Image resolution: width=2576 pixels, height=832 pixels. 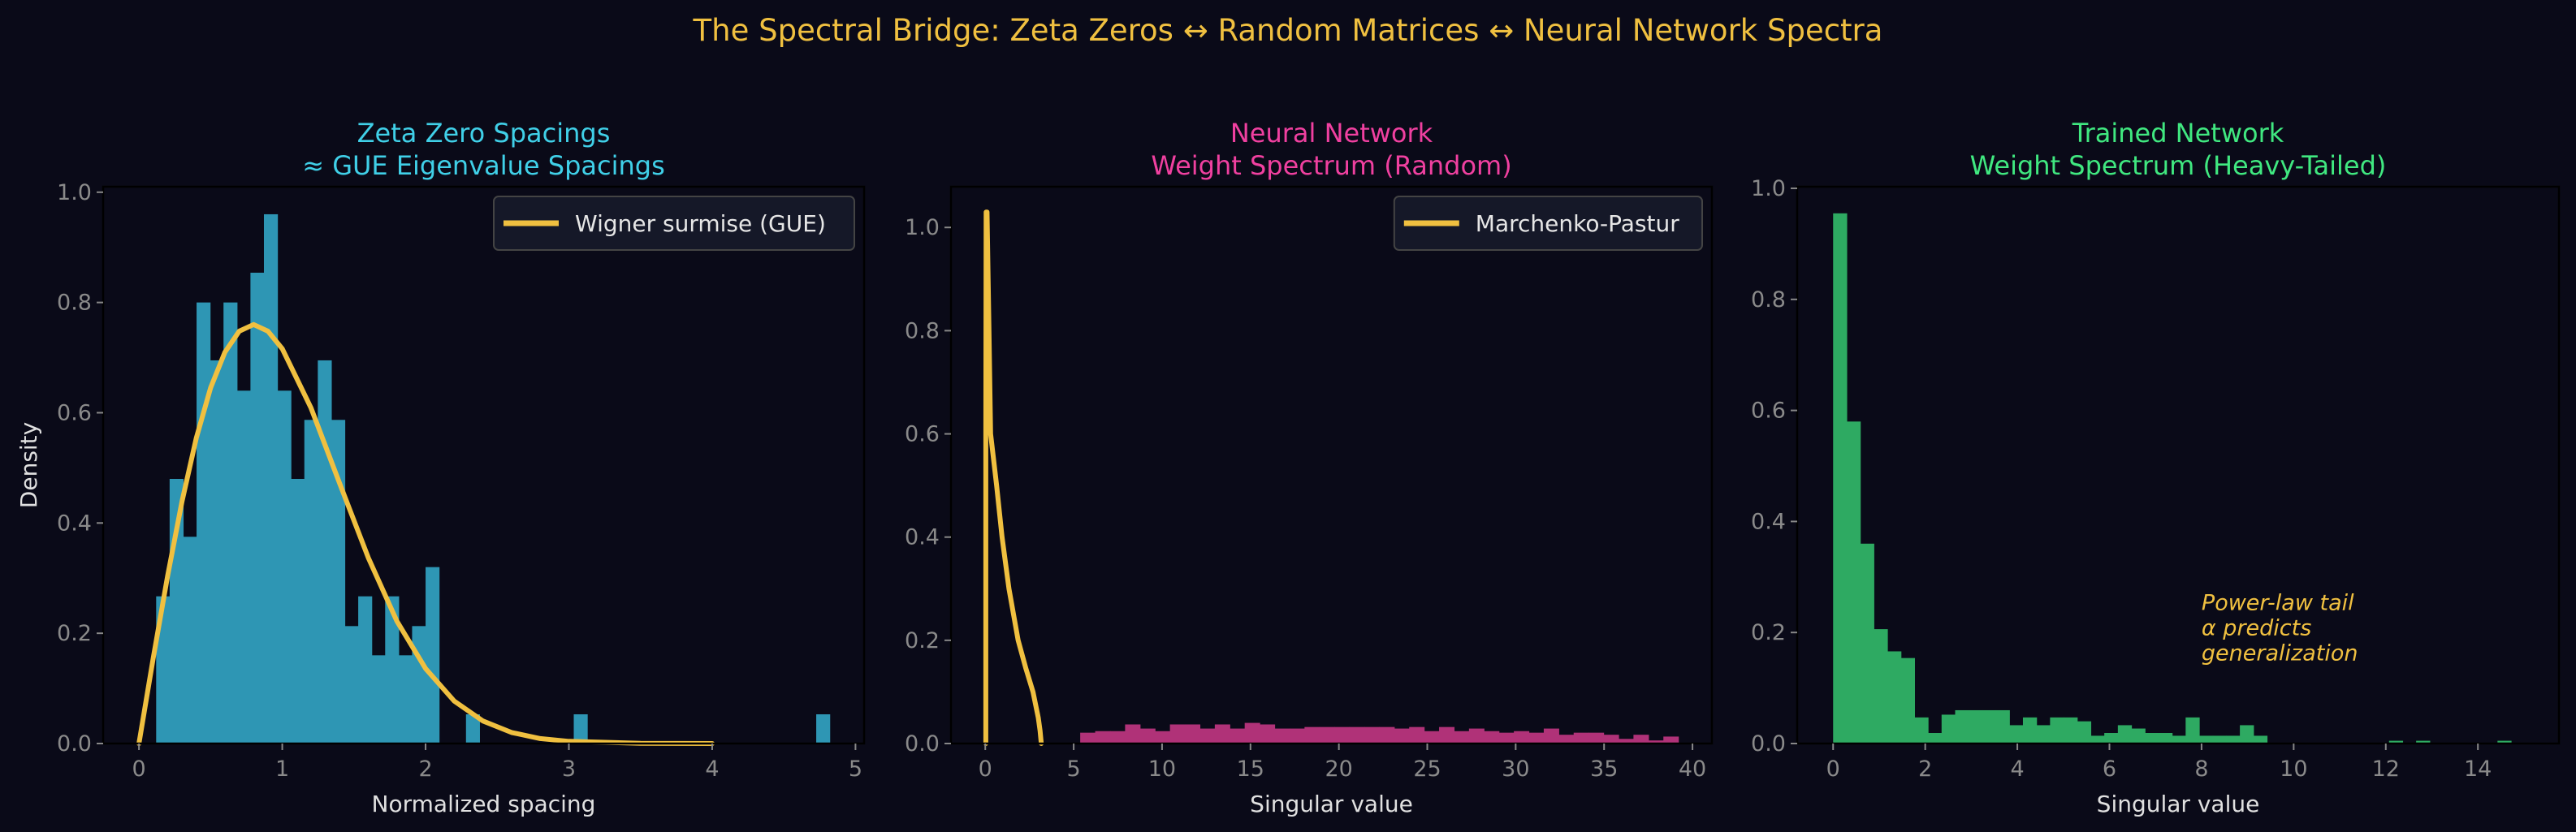 I want to click on x-tick-label: 0, so click(x=1833, y=769).